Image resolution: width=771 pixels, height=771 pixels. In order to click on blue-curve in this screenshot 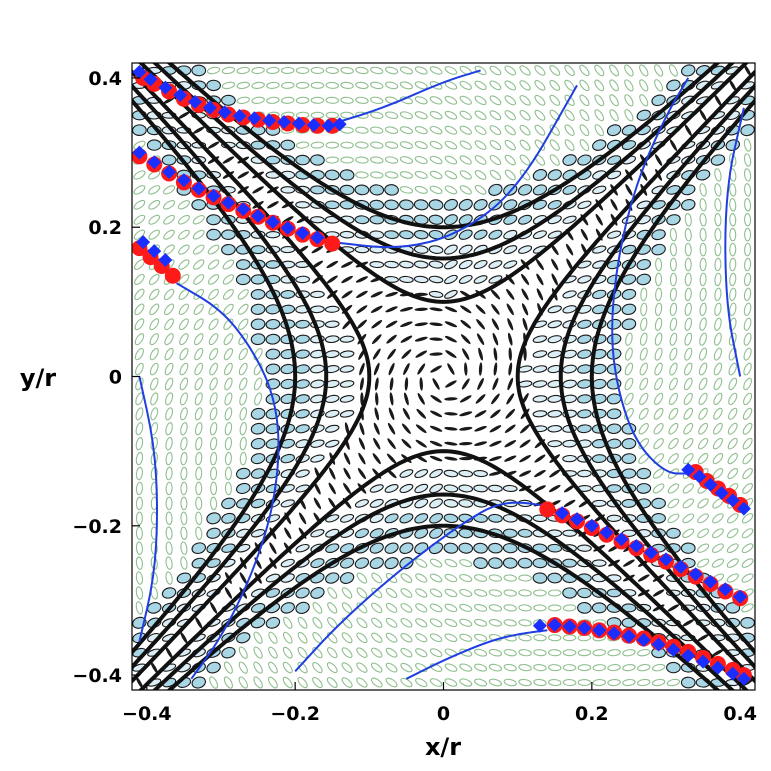, I will do `click(148, 509)`.